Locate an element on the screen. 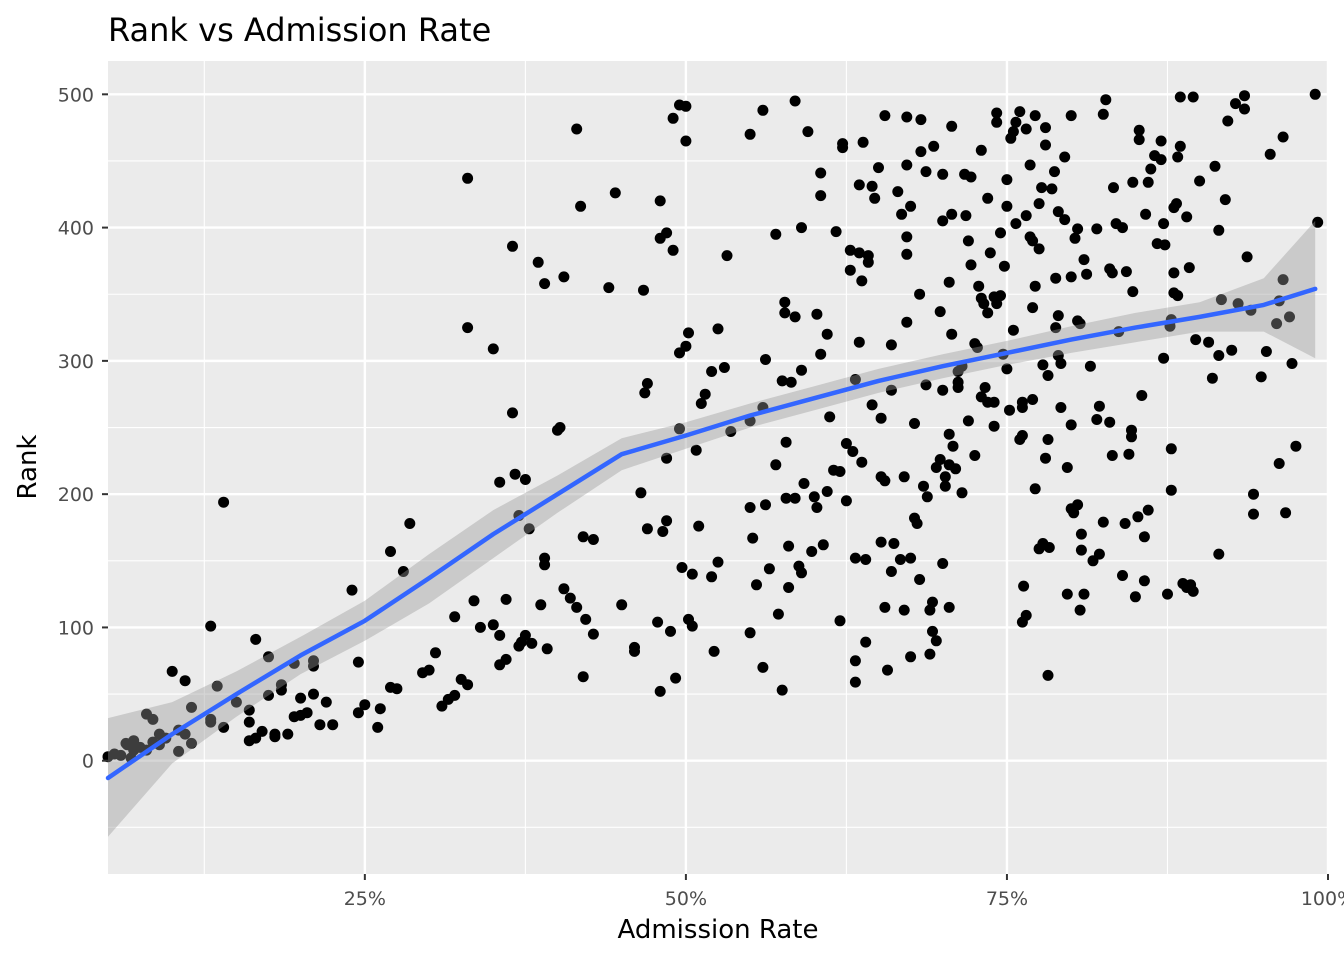 The image size is (1344, 960). y-tick-label: 100 is located at coordinates (76, 628).